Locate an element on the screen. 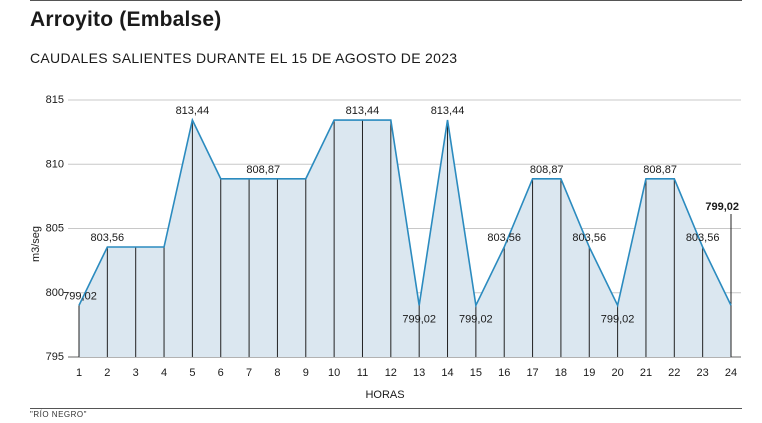 The image size is (762, 423). x-axis-label: HORAS is located at coordinates (384, 395).